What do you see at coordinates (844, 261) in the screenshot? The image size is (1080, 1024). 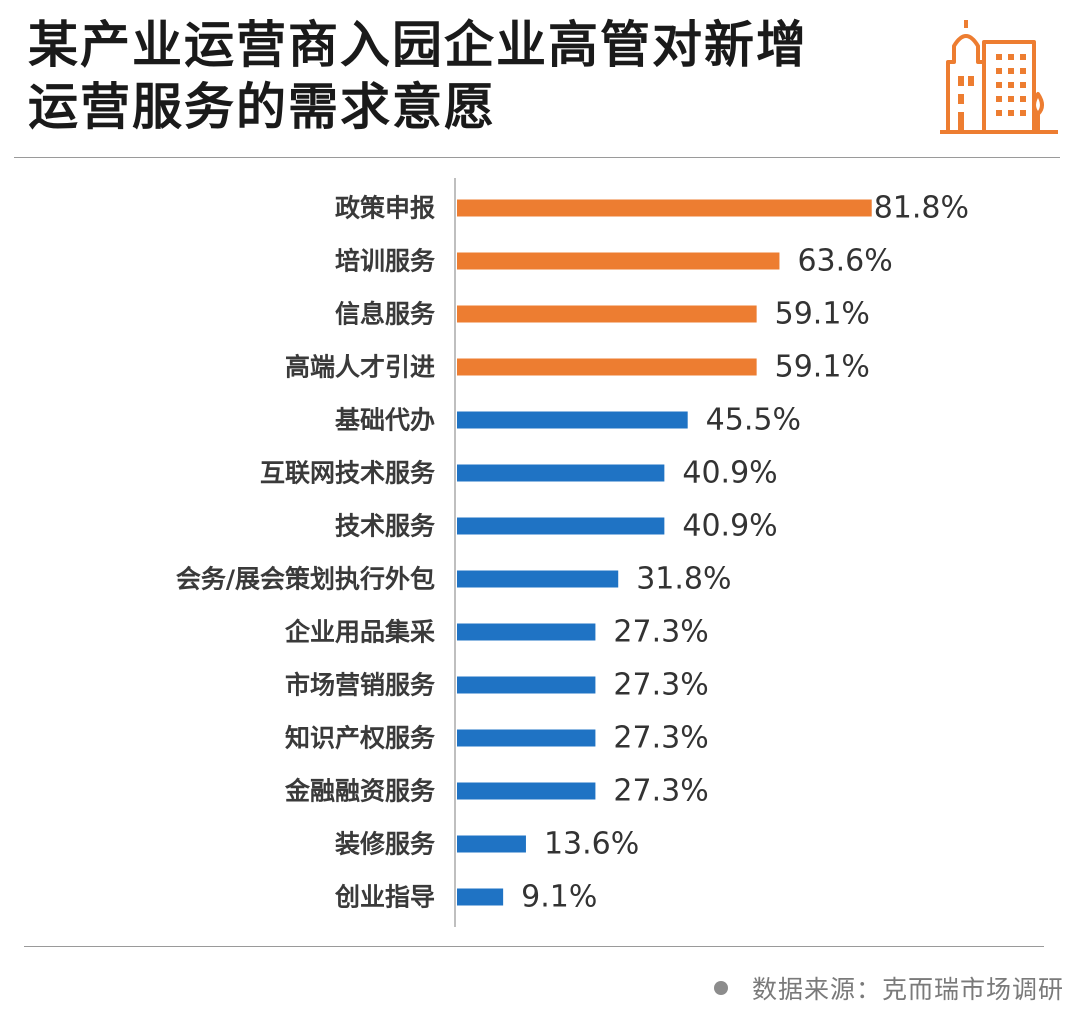 I see `data-label: 63.6%` at bounding box center [844, 261].